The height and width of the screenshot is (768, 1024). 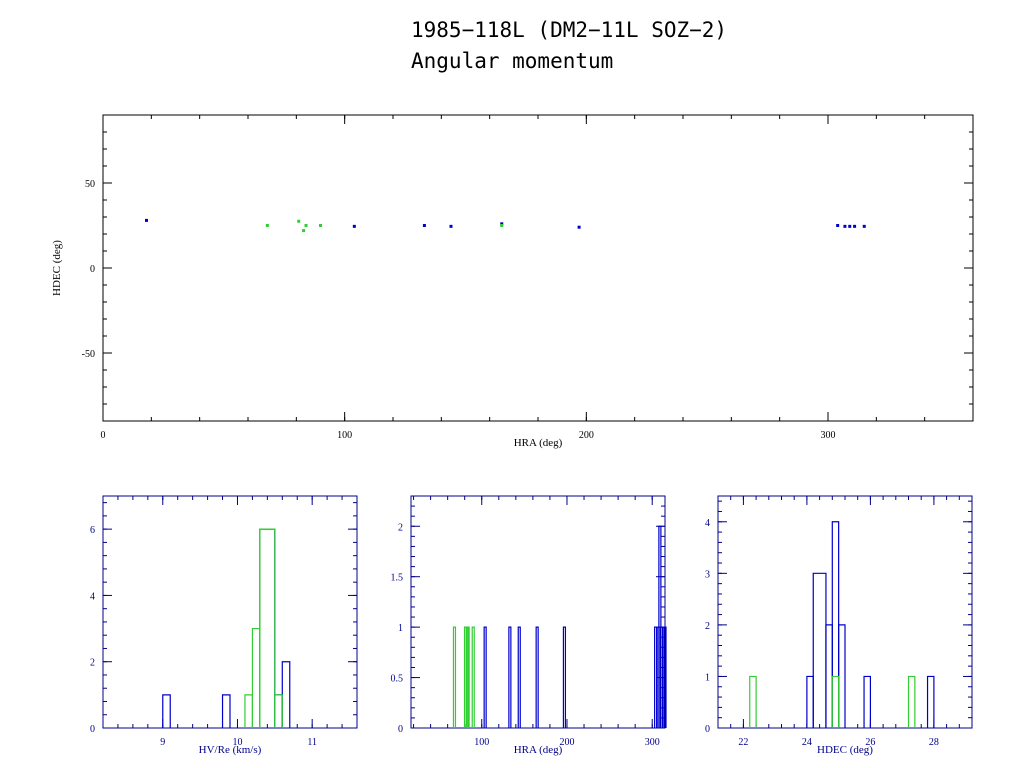 I want to click on plot-frame, so click(x=230, y=612).